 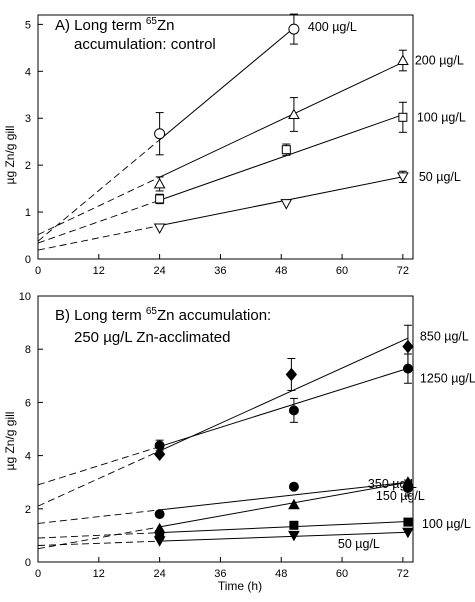 What do you see at coordinates (28, 25) in the screenshot?
I see `panel-a-y-tick-label: 5` at bounding box center [28, 25].